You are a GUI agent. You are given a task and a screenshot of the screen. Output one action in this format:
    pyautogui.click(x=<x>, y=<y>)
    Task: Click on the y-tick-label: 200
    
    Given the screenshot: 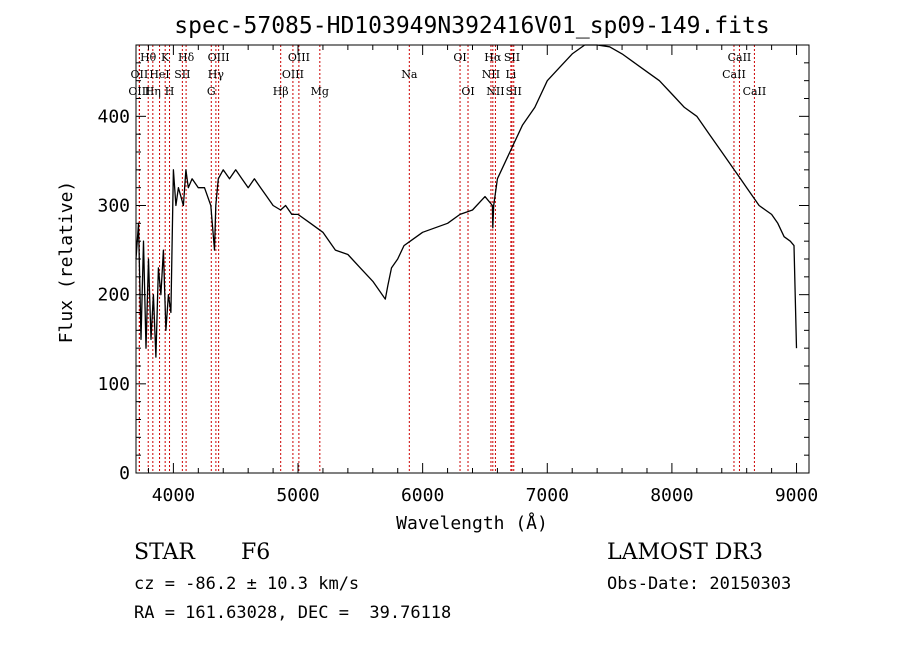 What is the action you would take?
    pyautogui.click(x=113, y=295)
    